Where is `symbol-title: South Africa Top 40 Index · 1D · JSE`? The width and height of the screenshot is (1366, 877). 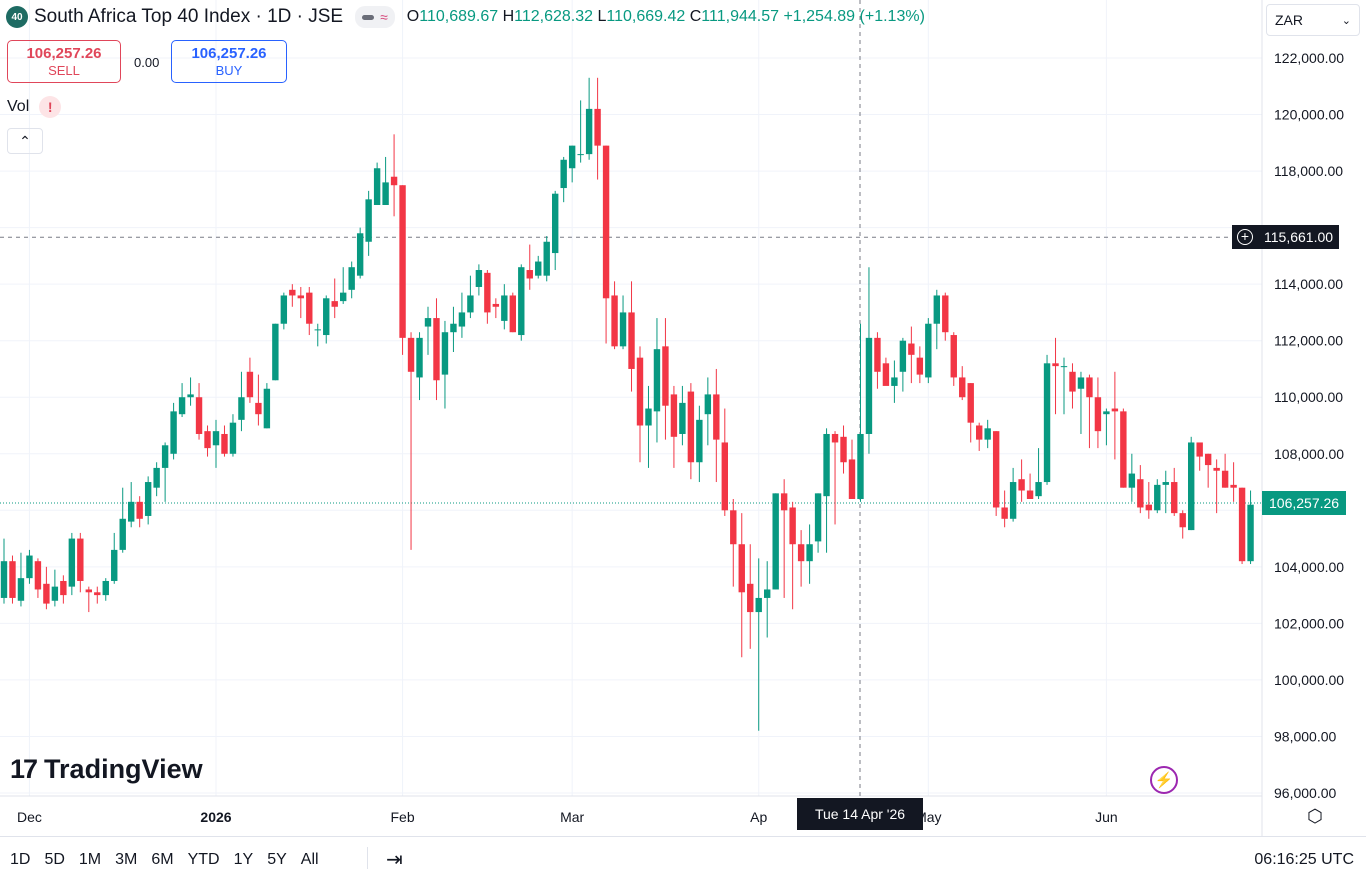
symbol-title: South Africa Top 40 Index · 1D · JSE is located at coordinates (189, 16).